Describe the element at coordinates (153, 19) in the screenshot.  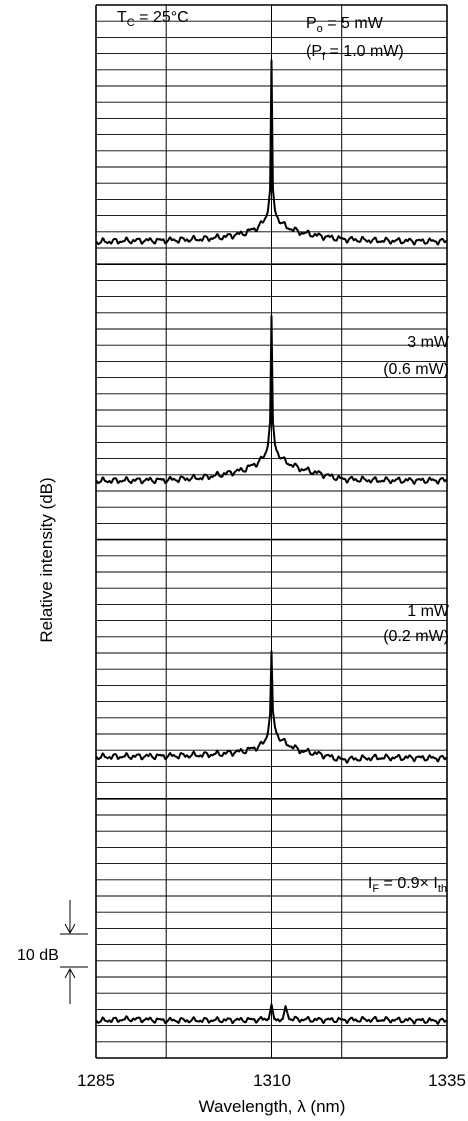
I see `temperature-label: TC = 25°C` at that location.